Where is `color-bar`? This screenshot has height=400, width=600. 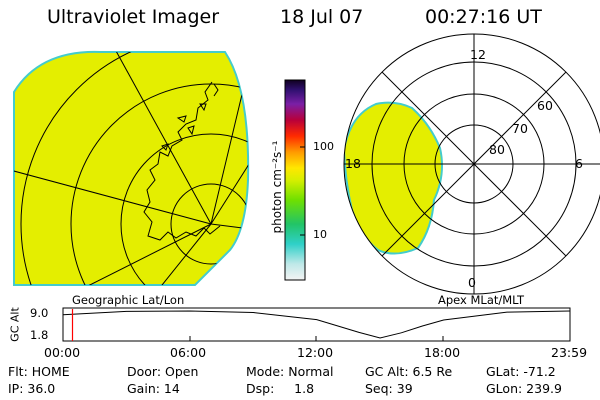
color-bar is located at coordinates (295, 180).